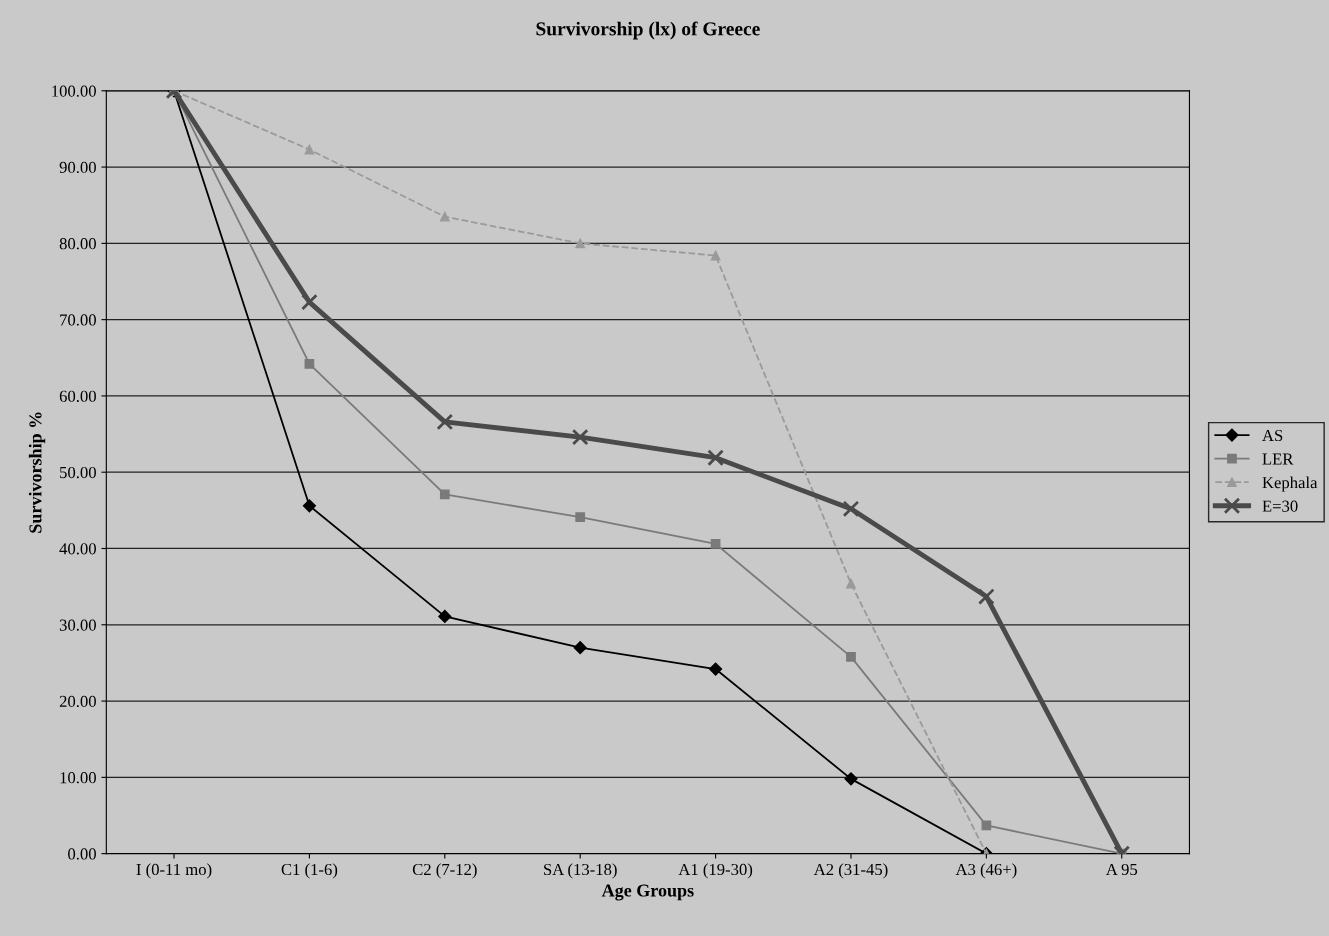 This screenshot has height=936, width=1329. What do you see at coordinates (1278, 459) in the screenshot?
I see `legend-label: LER` at bounding box center [1278, 459].